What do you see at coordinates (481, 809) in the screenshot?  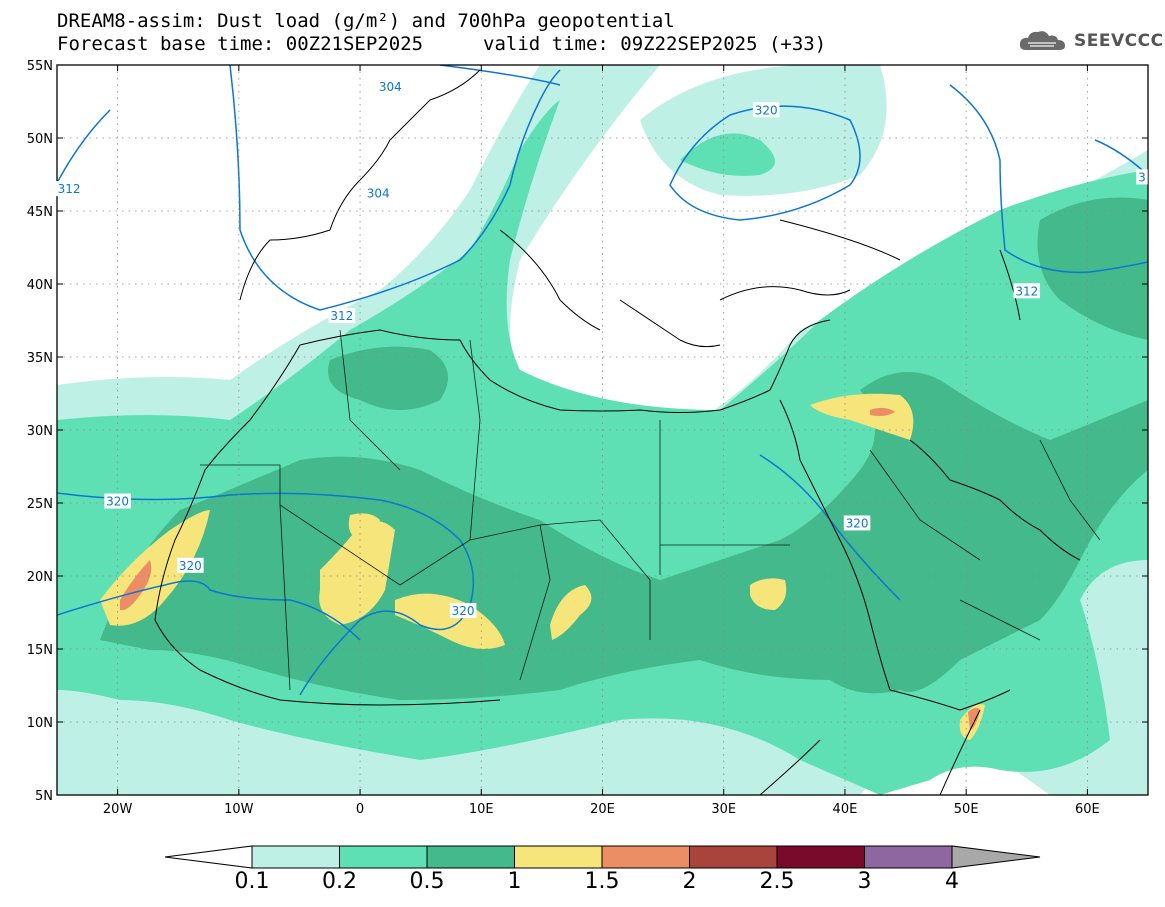 I see `lon-tick-label: 10E` at bounding box center [481, 809].